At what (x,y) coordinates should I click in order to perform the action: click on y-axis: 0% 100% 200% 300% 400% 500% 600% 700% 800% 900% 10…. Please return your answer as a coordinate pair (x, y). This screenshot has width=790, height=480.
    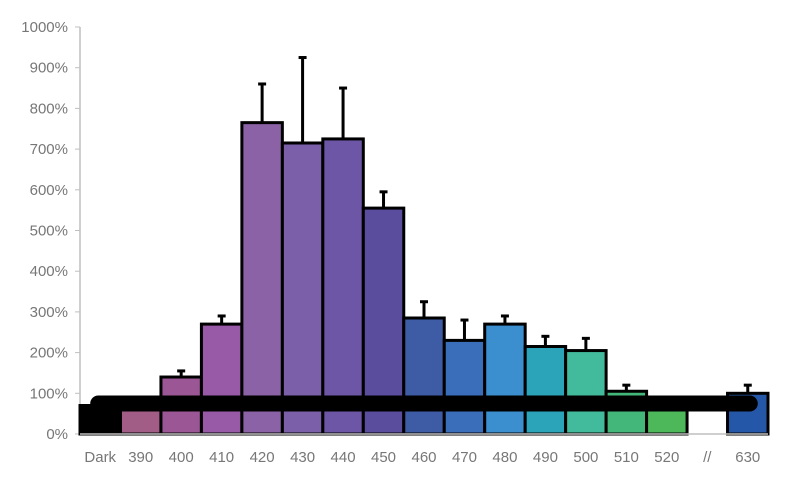
    Looking at the image, I should click on (51, 231).